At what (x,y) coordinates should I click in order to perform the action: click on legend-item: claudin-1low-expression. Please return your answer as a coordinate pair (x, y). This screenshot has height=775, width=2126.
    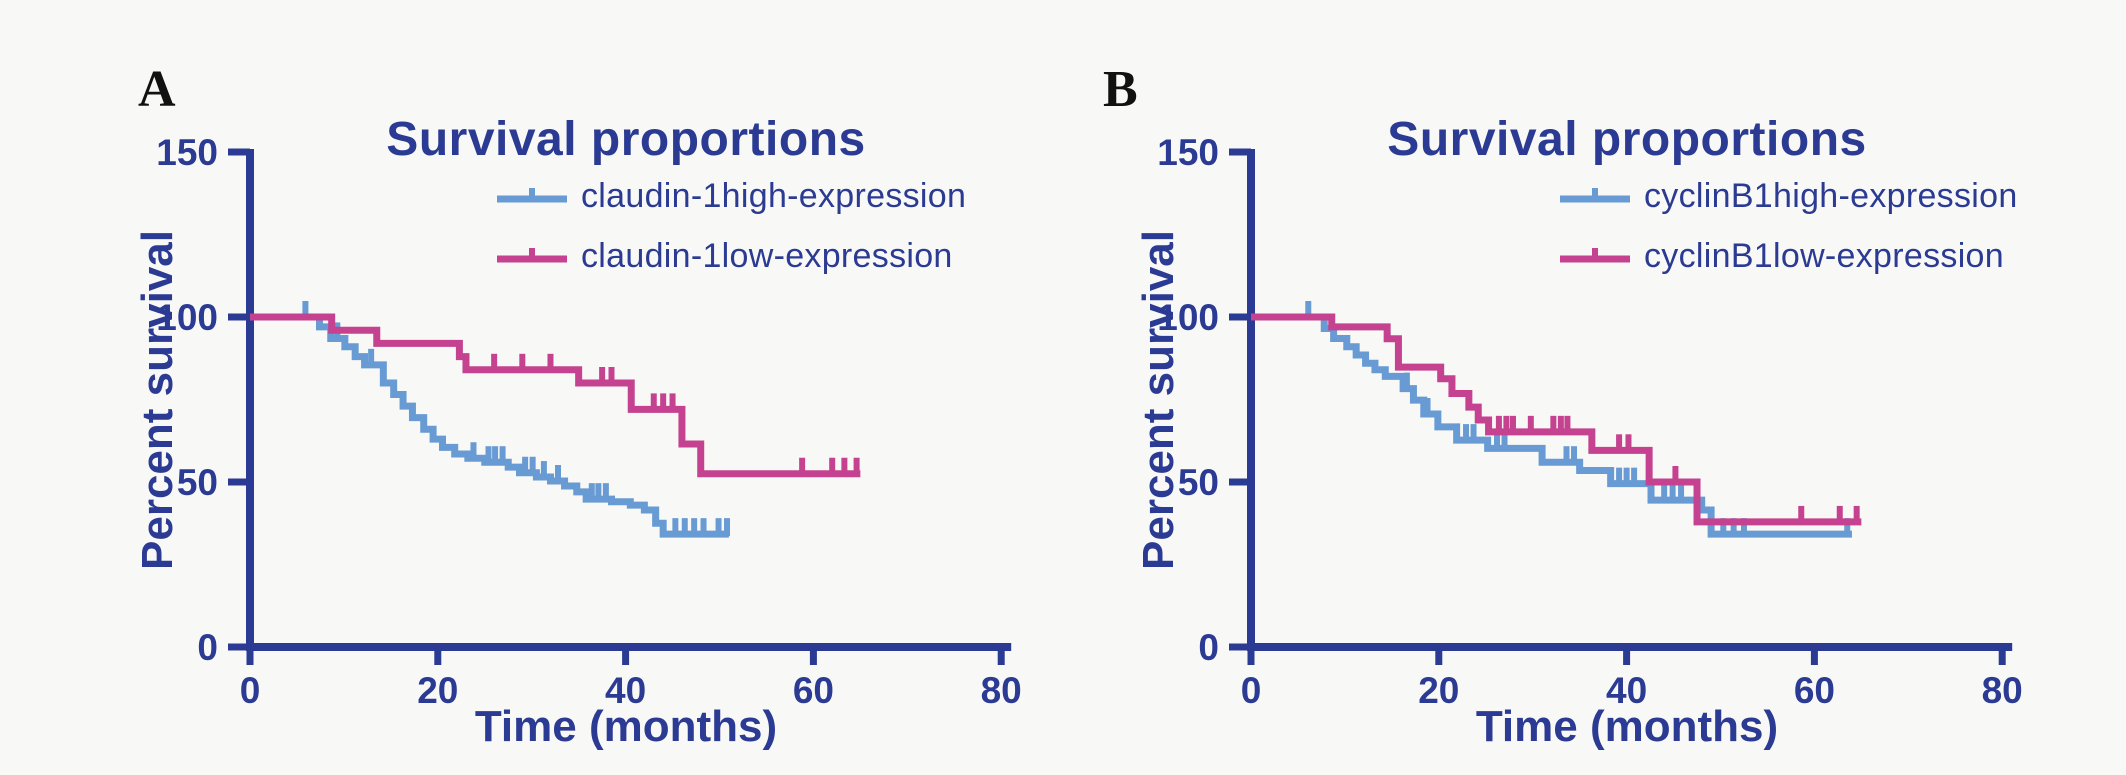
    Looking at the image, I should click on (730, 256).